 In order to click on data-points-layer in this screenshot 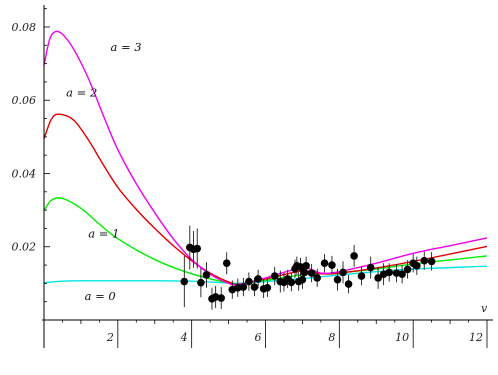, I will do `click(308, 267)`.